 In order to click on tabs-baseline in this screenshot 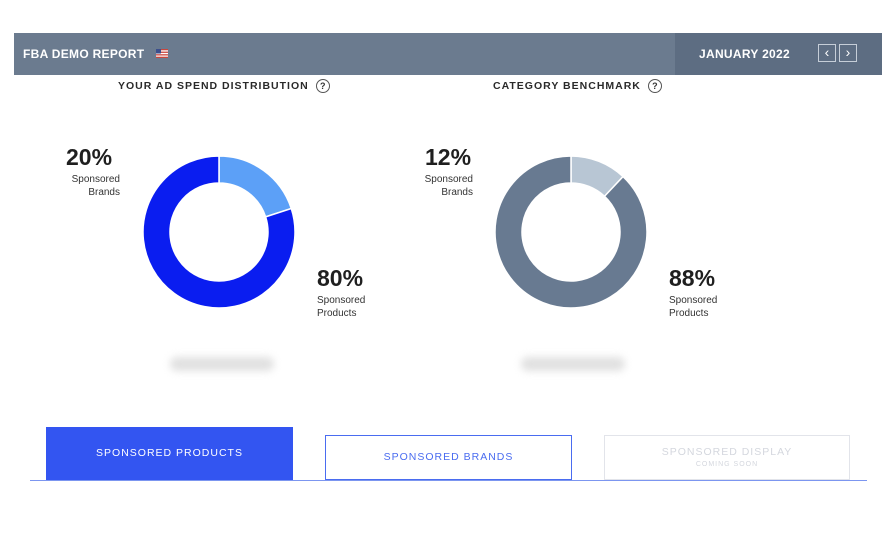, I will do `click(448, 480)`.